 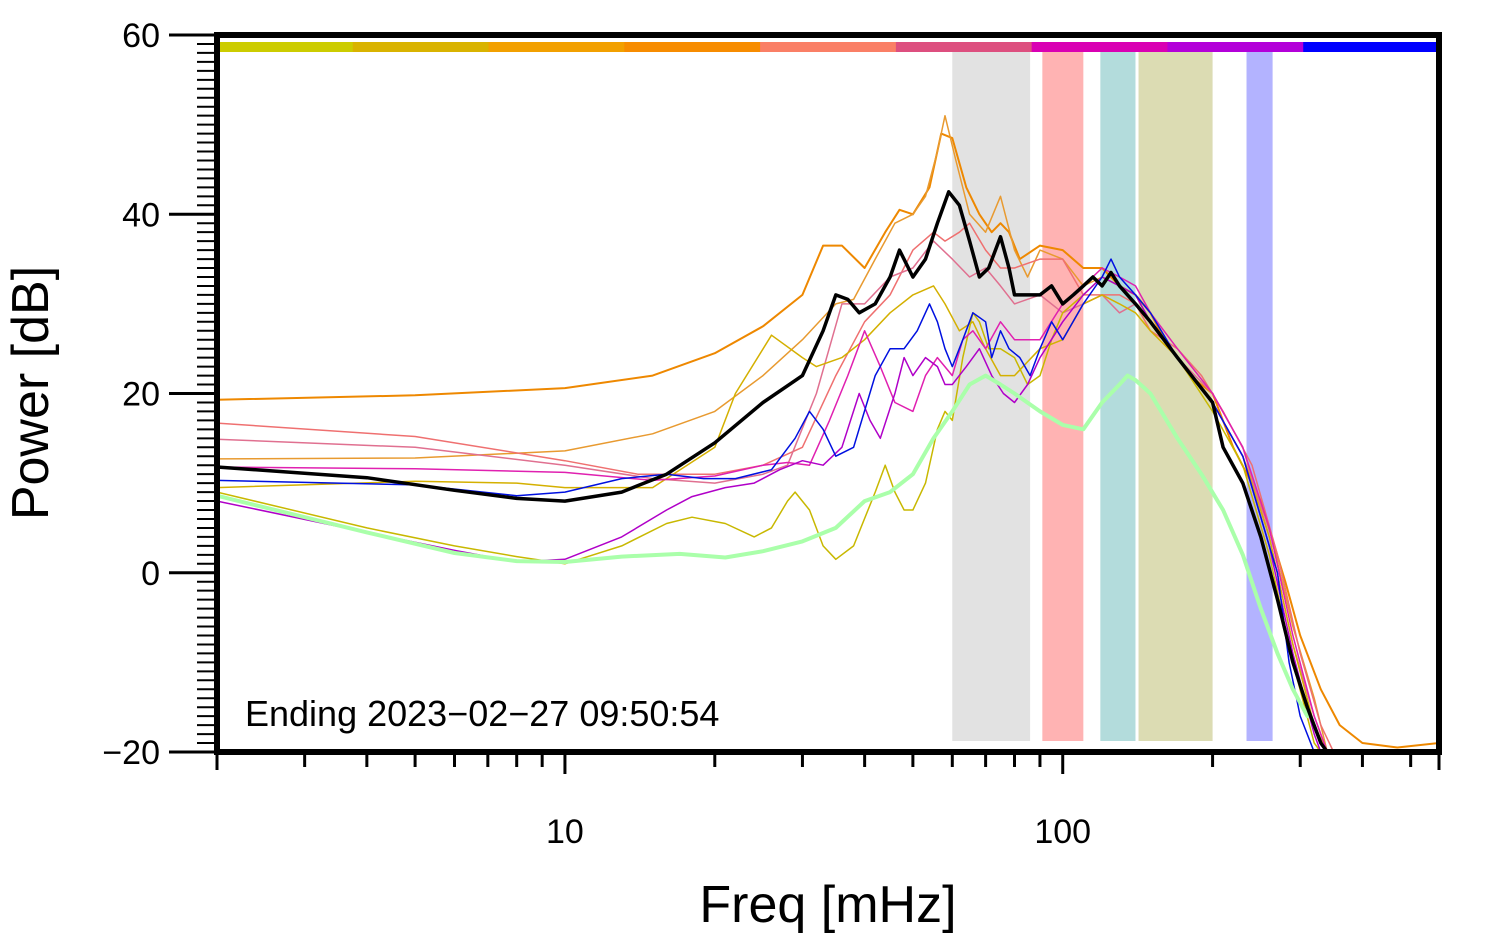 I want to click on x-tick-label: 100, so click(x=1062, y=832).